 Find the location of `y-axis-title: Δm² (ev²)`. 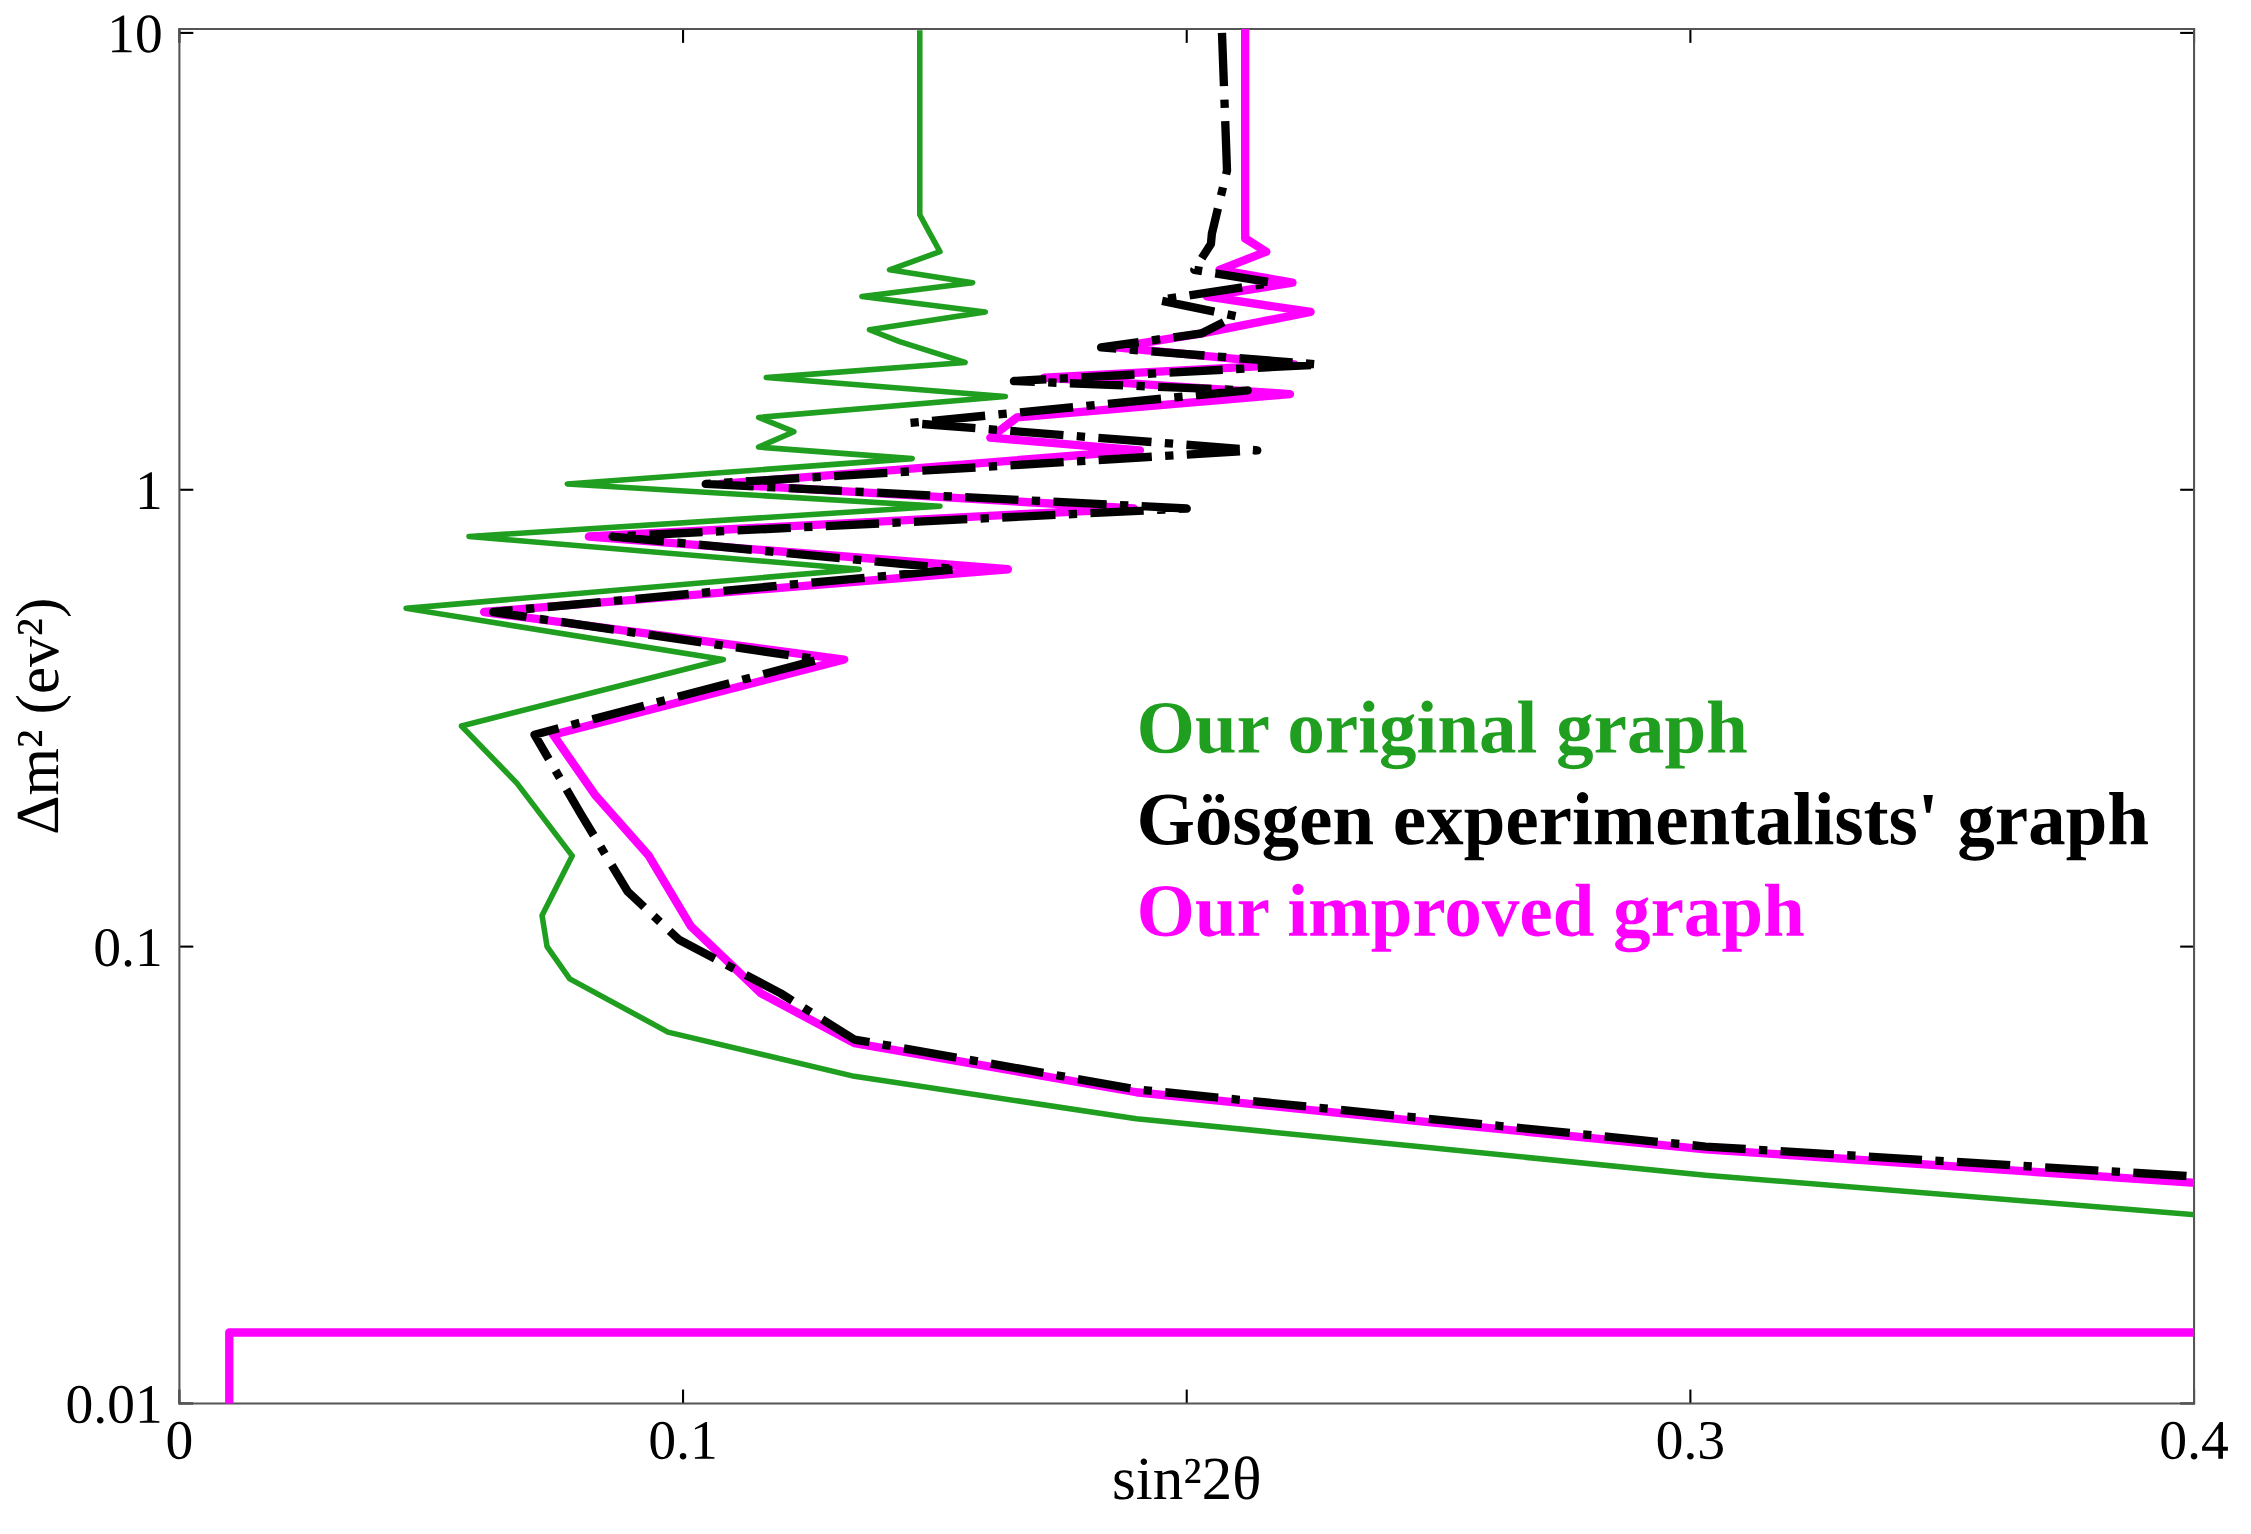

y-axis-title: Δm² (ev²) is located at coordinates (43, 716).